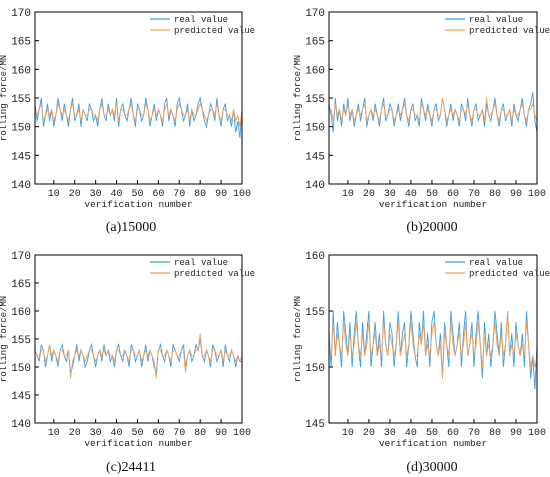 This screenshot has width=550, height=477. Describe the element at coordinates (21, 257) in the screenshot. I see `y-tick-label: 170` at that location.